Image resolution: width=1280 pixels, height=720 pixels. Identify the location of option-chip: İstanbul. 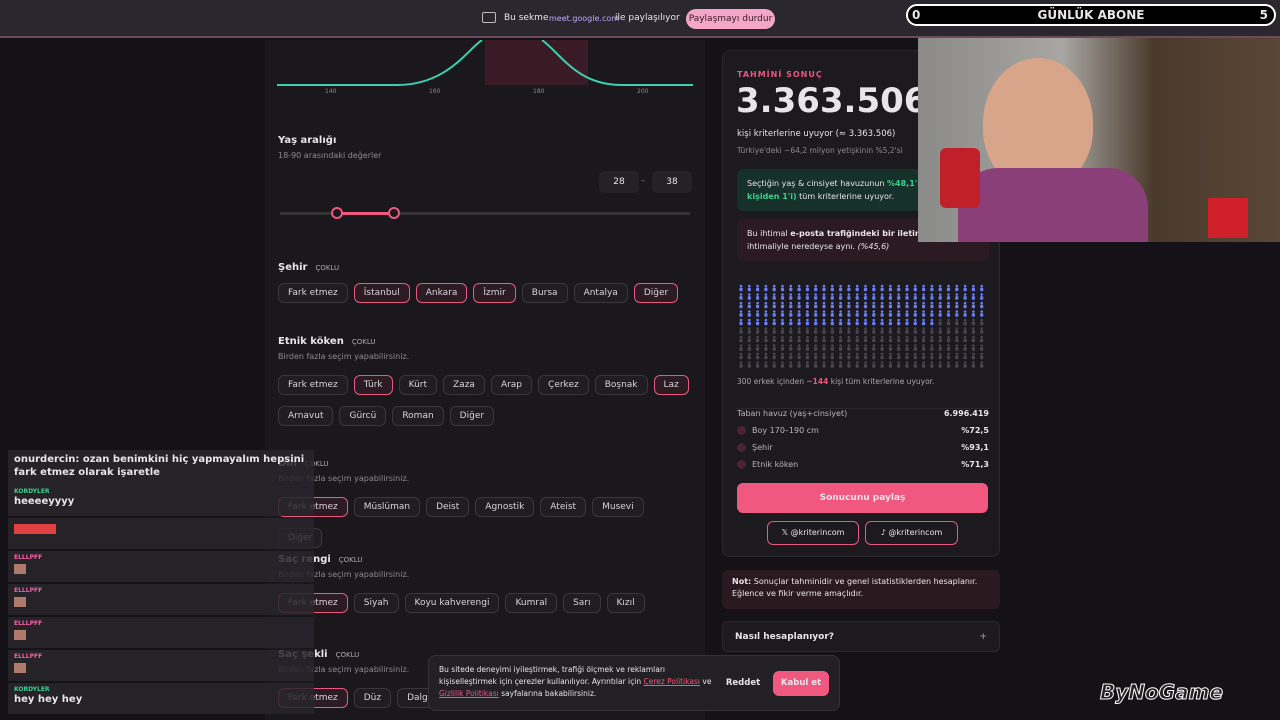
(381, 293).